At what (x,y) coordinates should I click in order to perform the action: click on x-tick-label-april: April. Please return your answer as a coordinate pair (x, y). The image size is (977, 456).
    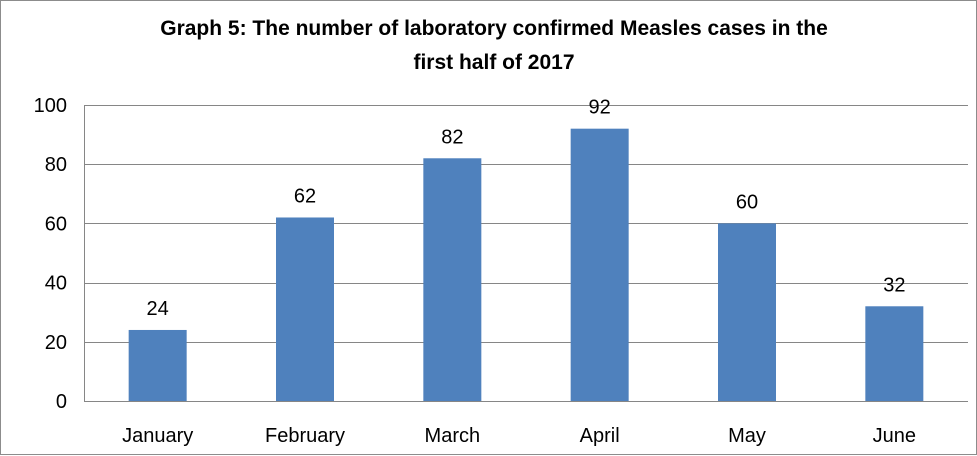
    Looking at the image, I should click on (600, 436).